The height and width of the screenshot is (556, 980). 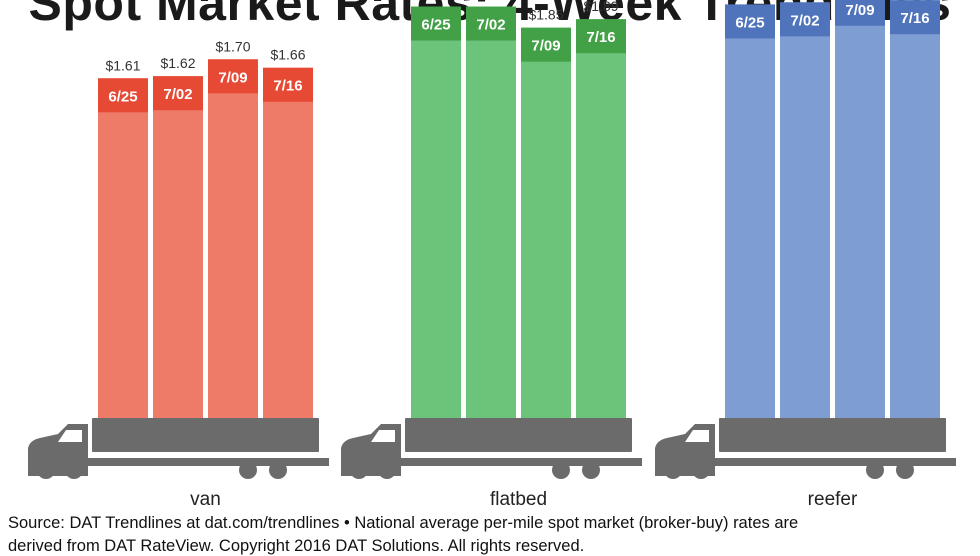 I want to click on bar-reefer-7-02: 7/02$1.97, so click(x=805, y=210).